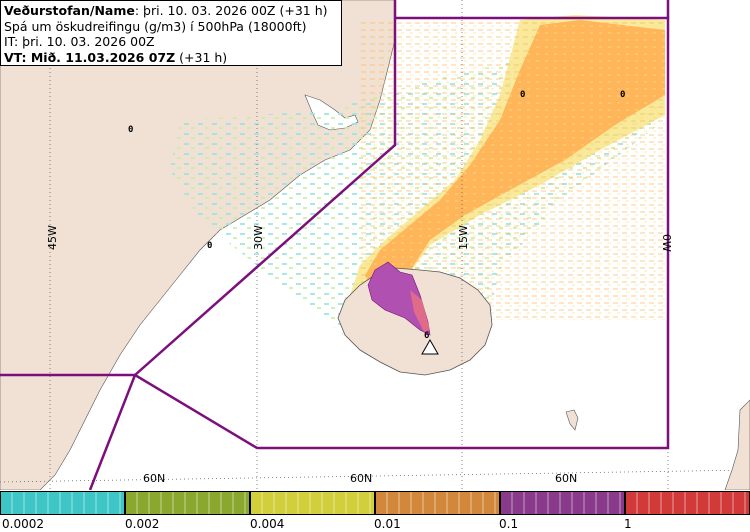 The height and width of the screenshot is (532, 750). I want to click on valid-time: VT: Mið. 11.03.2026 07Z, so click(90, 57).